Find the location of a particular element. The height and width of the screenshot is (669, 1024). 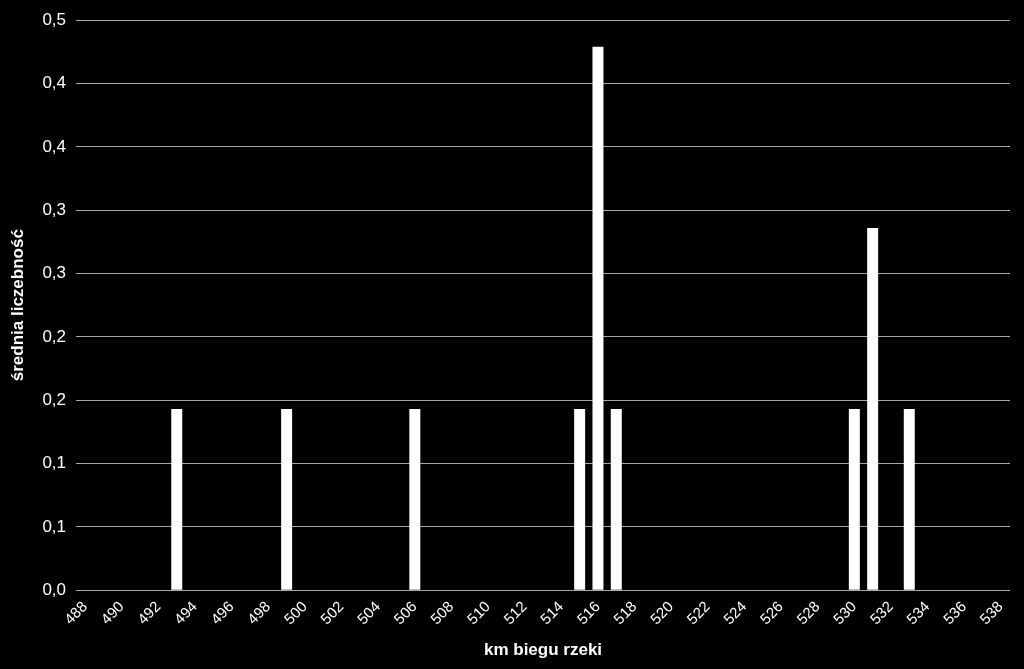

y-tick-label: 0,0 is located at coordinates (54, 589).